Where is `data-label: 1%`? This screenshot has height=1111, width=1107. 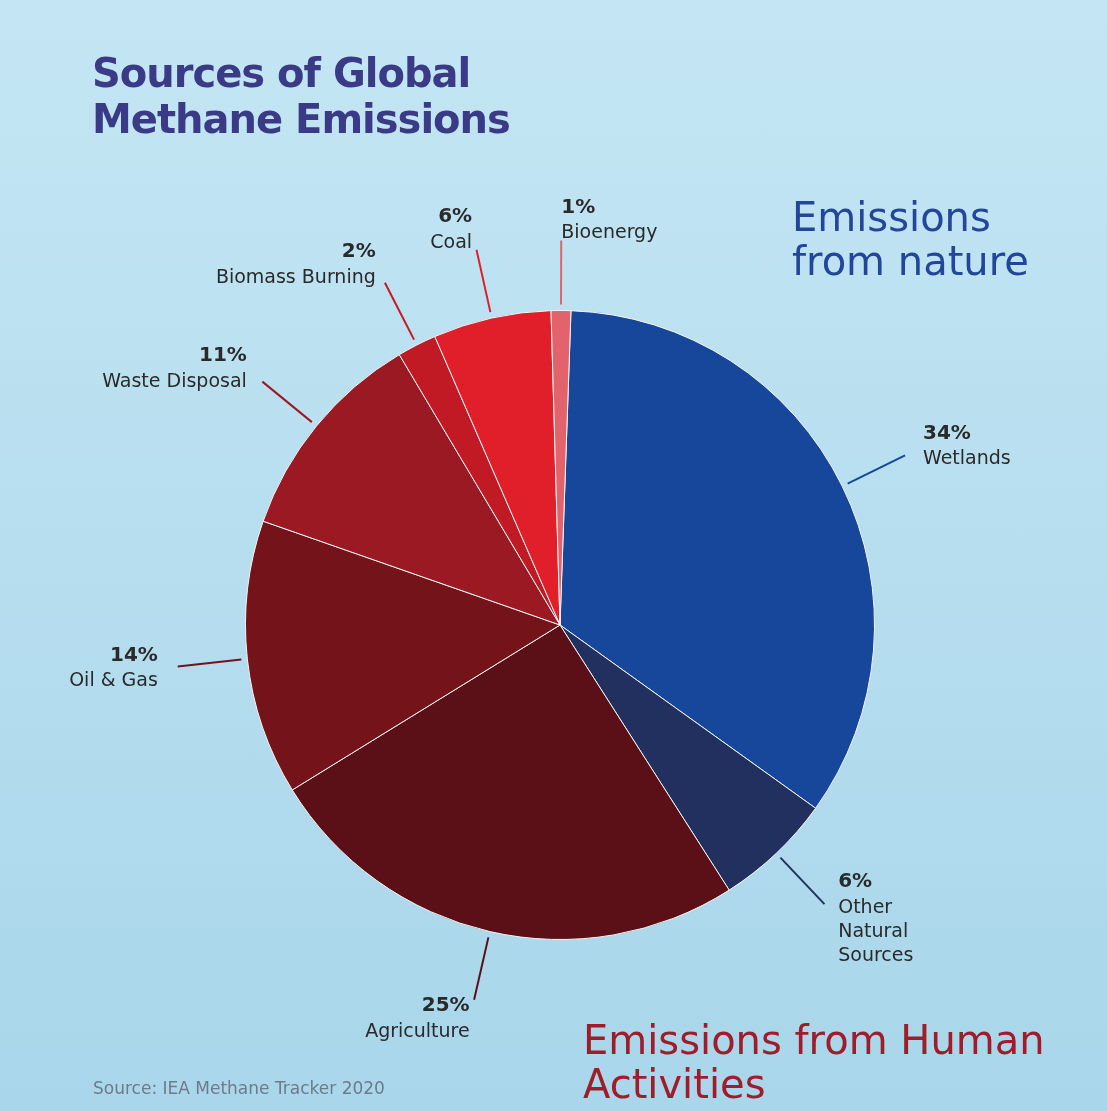
data-label: 1% is located at coordinates (578, 205).